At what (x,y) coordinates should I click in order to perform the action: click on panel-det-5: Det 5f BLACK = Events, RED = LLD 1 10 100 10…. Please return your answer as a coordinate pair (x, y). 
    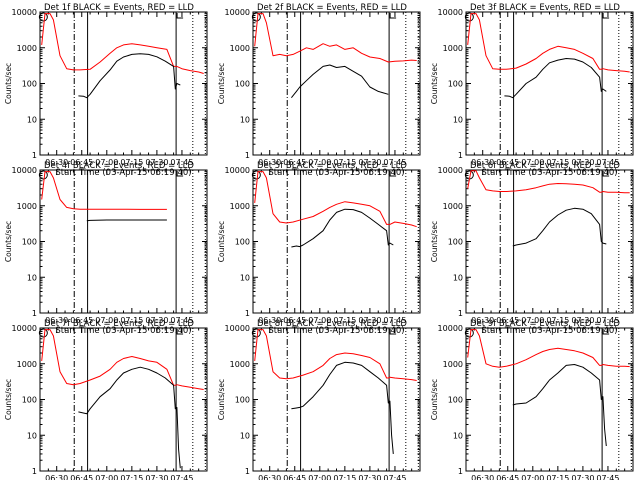
    Looking at the image, I should click on (319, 248).